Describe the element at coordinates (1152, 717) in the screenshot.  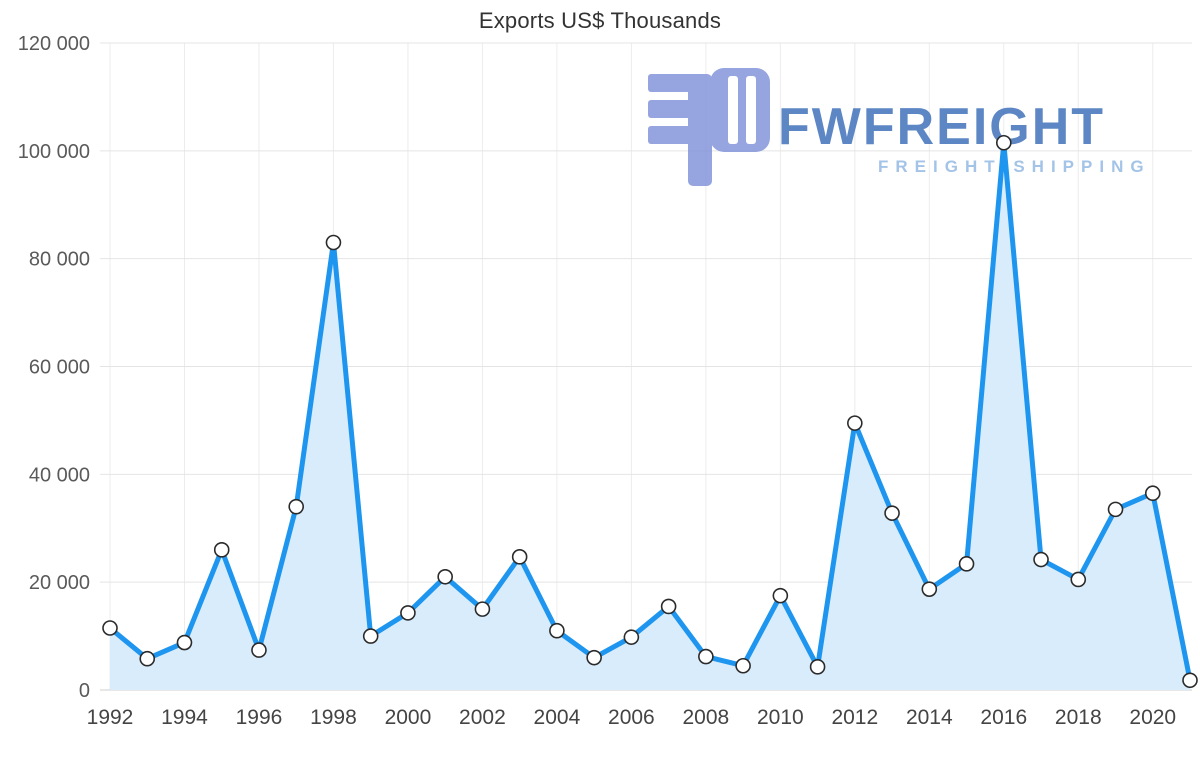
I see `x-tick-label: 2020` at that location.